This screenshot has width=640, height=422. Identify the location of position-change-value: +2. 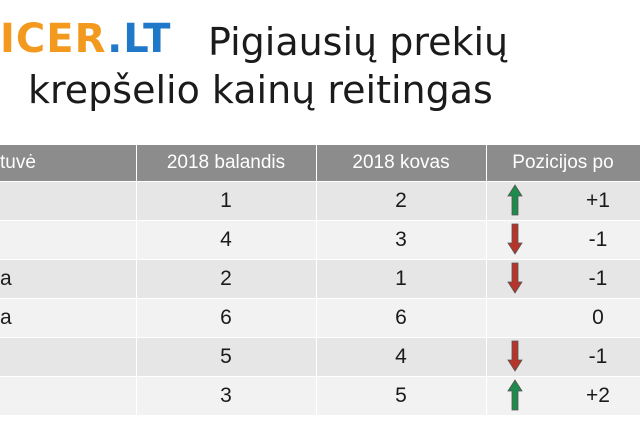
(598, 395).